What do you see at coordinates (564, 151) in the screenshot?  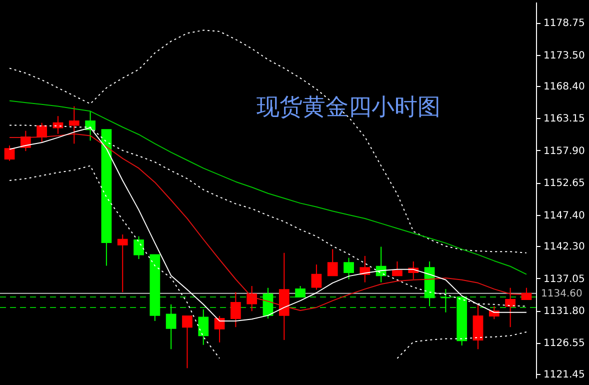 I see `y-tick-label: 1157.90` at bounding box center [564, 151].